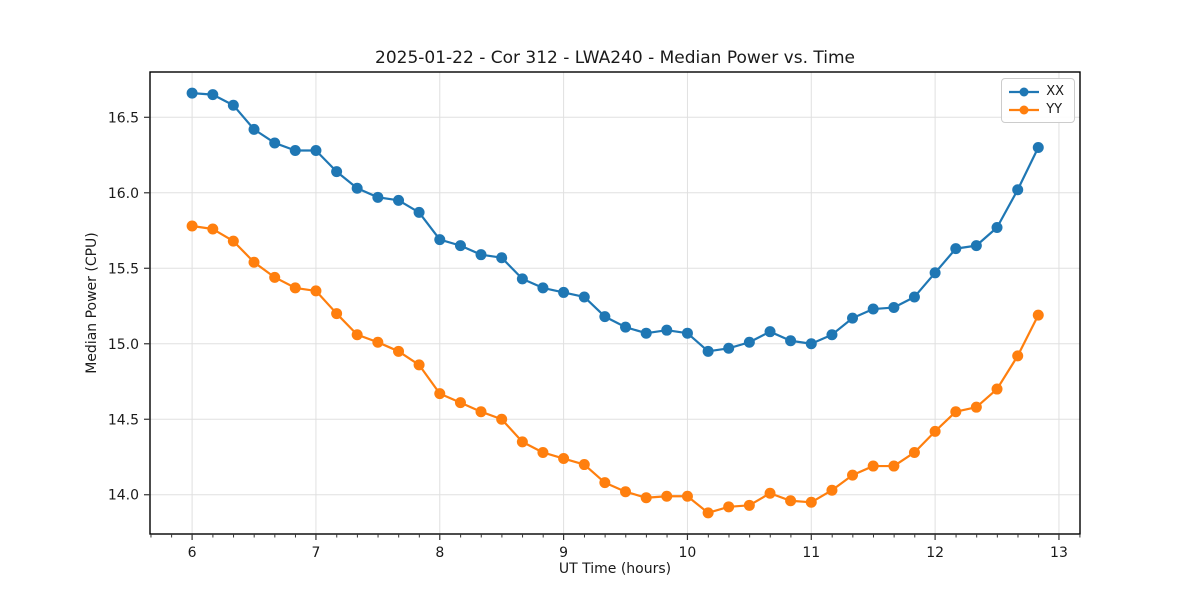  I want to click on x-tick-label: 8, so click(439, 553).